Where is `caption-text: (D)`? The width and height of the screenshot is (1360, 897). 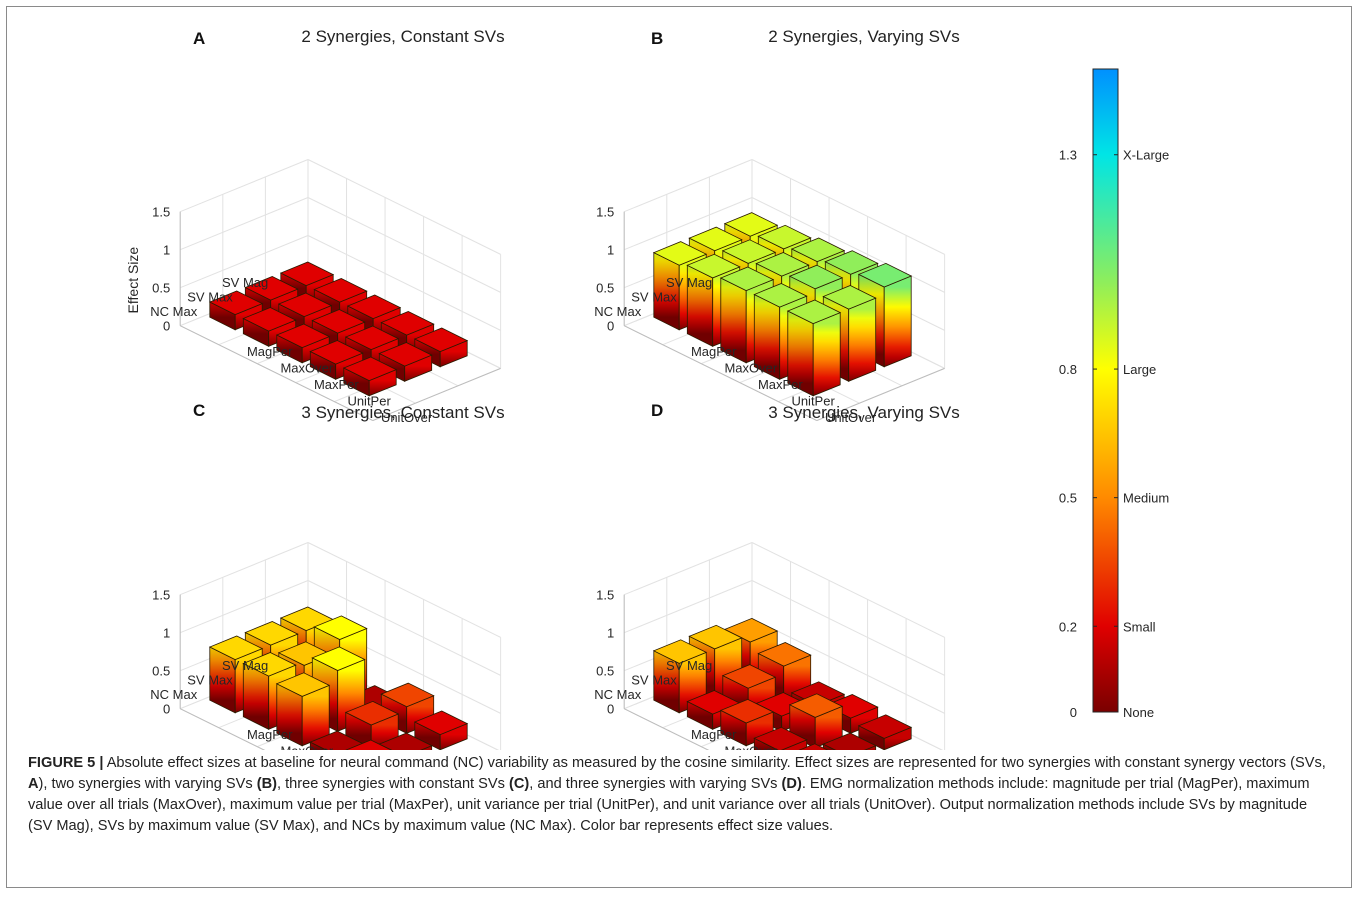
caption-text: (D) is located at coordinates (791, 784).